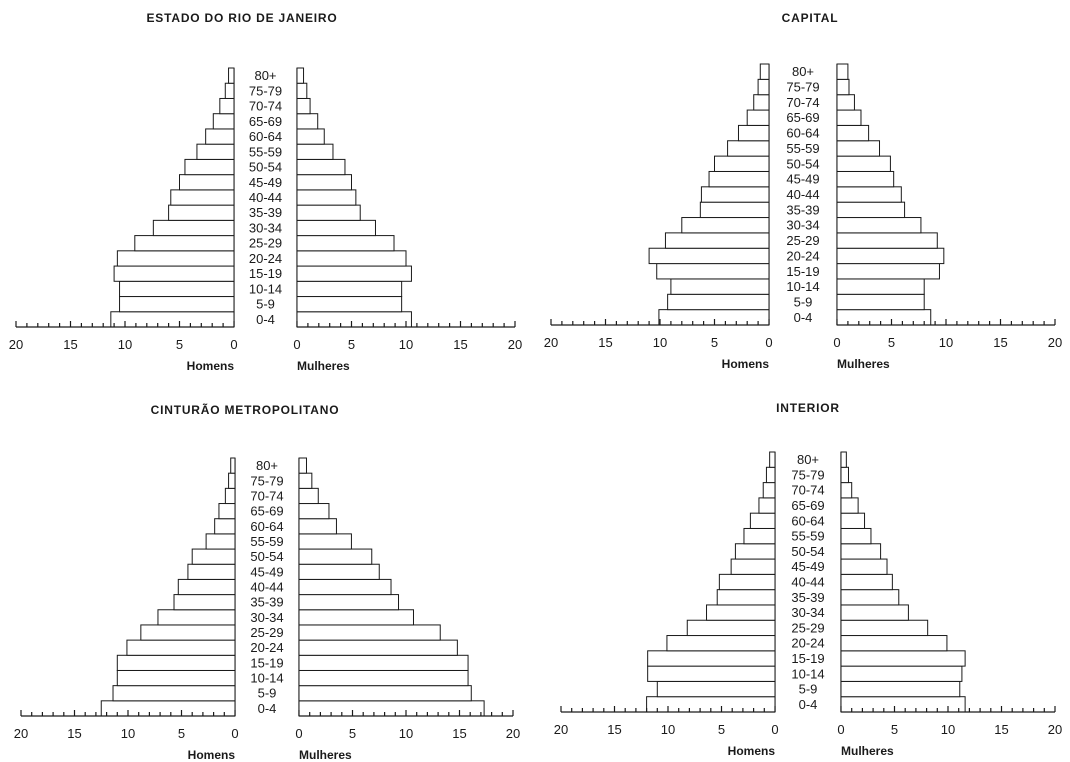 Image resolution: width=1070 pixels, height=762 pixels. I want to click on panel-title: INTERIOR, so click(808, 408).